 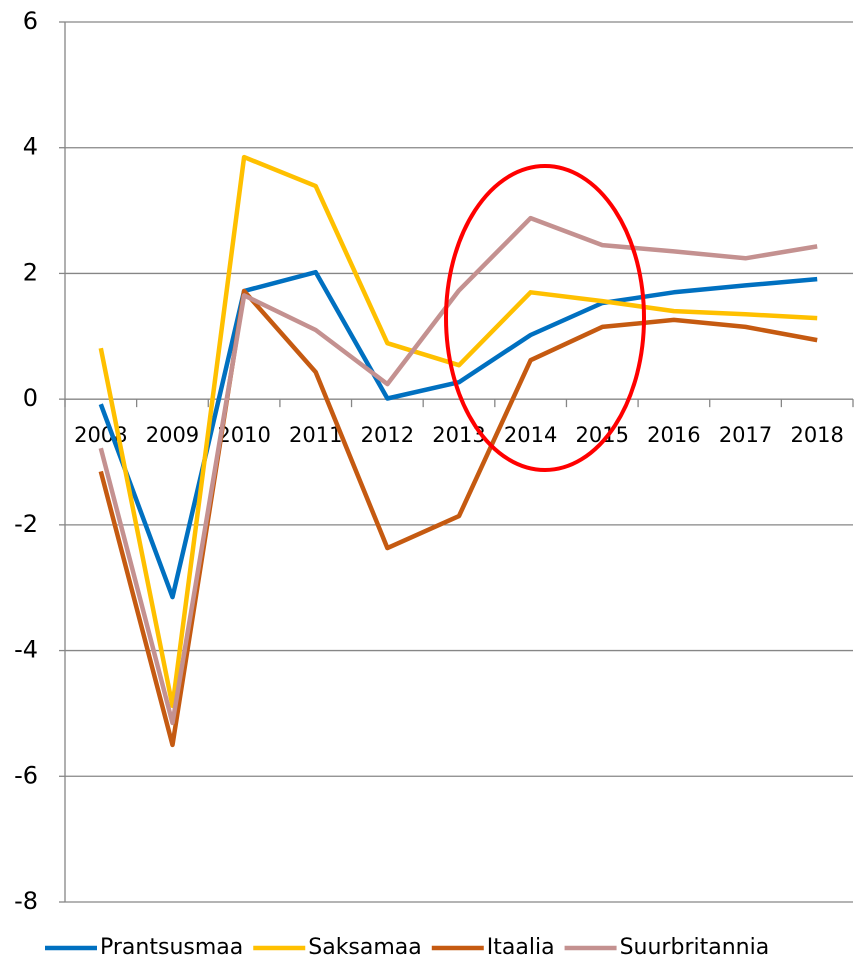 I want to click on x-tick-label: 2014, so click(x=530, y=435).